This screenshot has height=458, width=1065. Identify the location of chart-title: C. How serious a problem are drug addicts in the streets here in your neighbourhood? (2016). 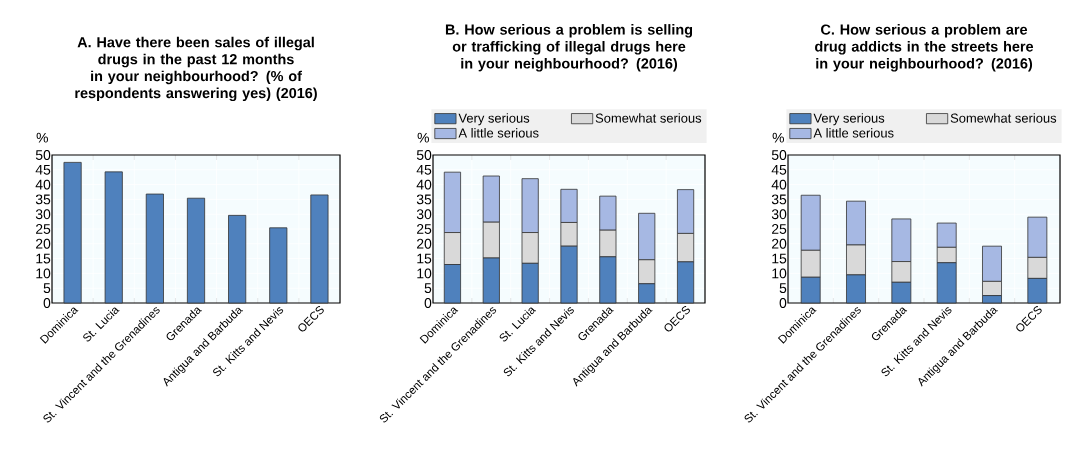
(924, 48).